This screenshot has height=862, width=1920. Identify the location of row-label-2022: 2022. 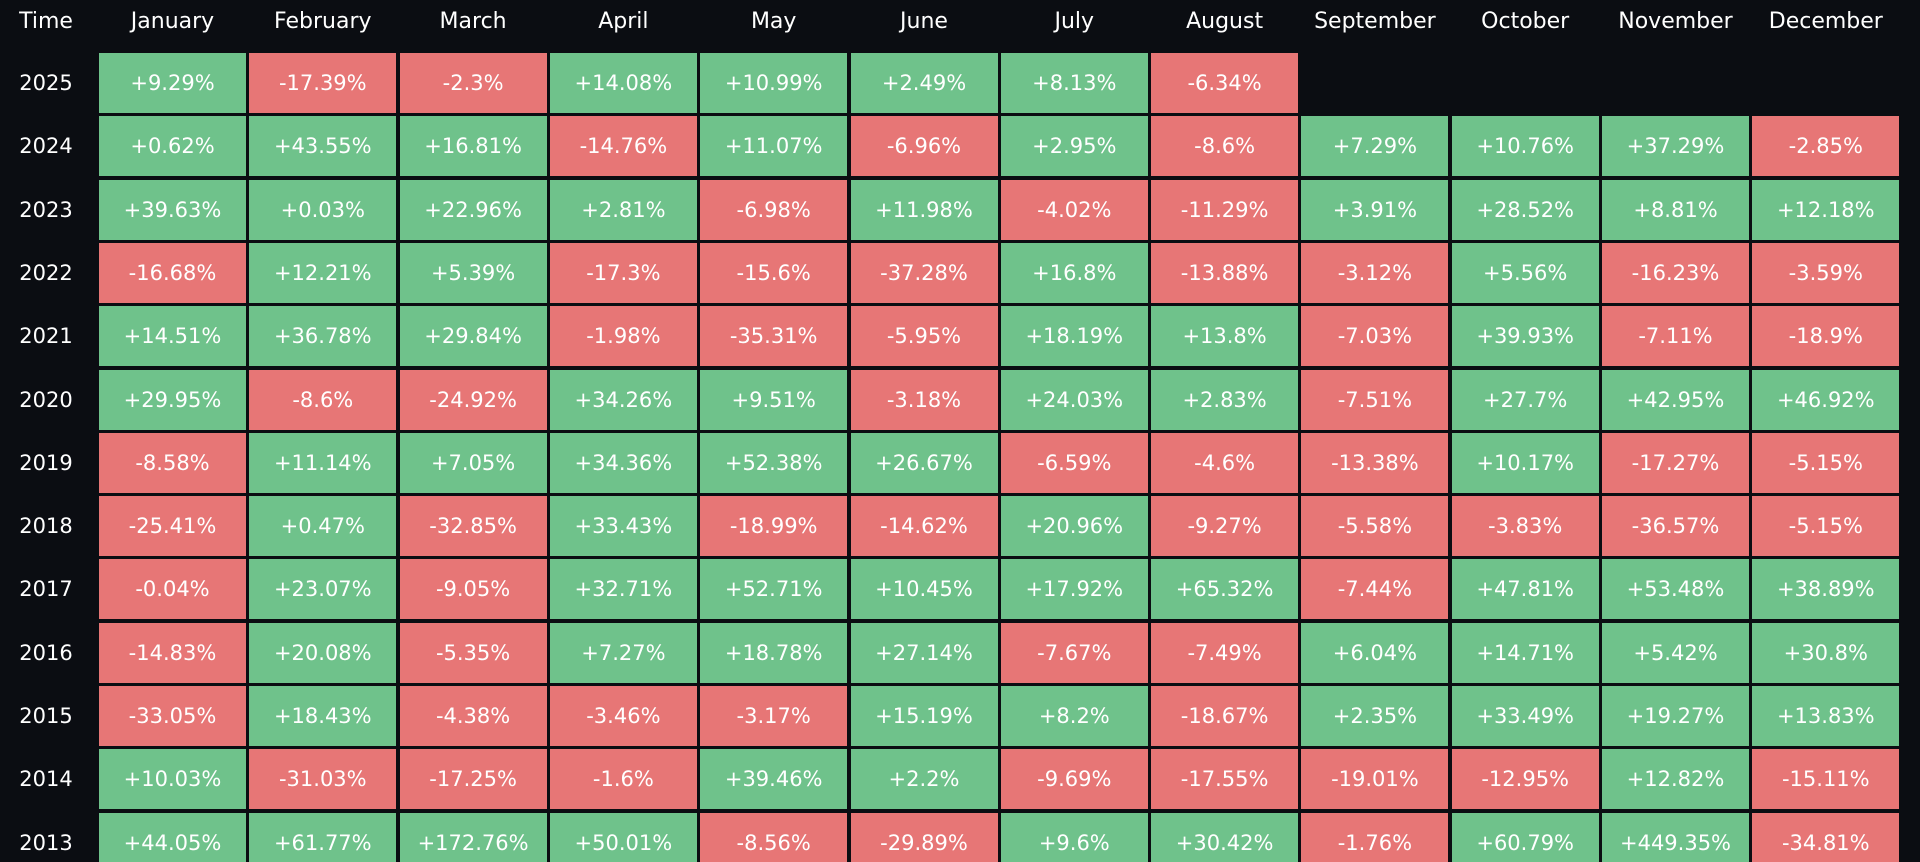
(46, 272).